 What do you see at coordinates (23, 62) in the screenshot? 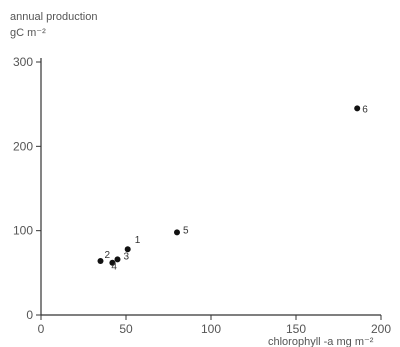
I see `y-tick-label: 300` at bounding box center [23, 62].